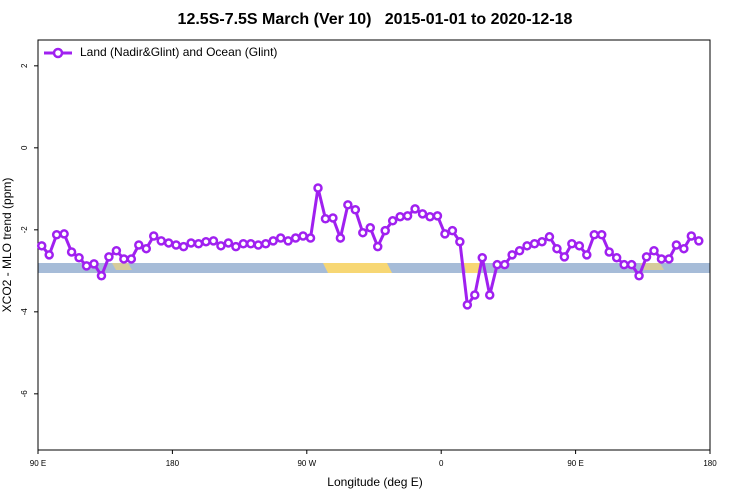 Image resolution: width=750 pixels, height=500 pixels. Describe the element at coordinates (7, 245) in the screenshot. I see `y-axis-label: XCO2 - MLO trend (ppm)` at that location.